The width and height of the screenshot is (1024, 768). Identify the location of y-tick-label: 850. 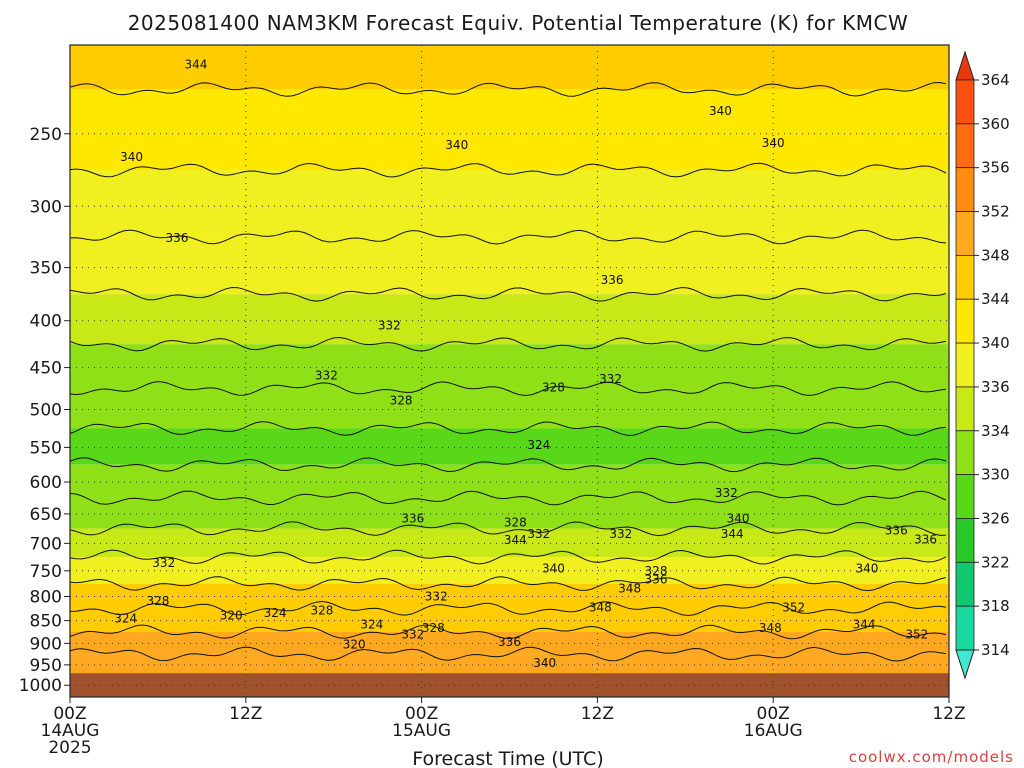
(46, 622).